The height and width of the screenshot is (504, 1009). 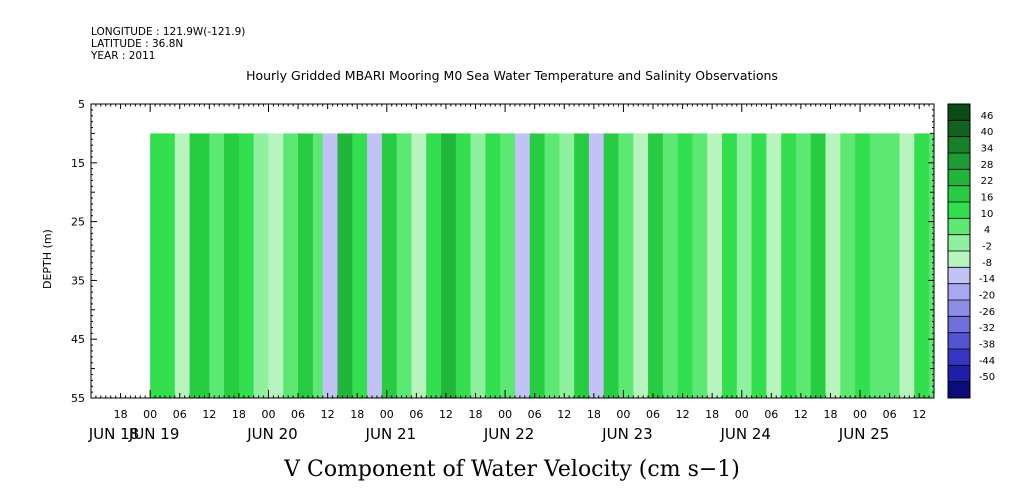 What do you see at coordinates (390, 434) in the screenshot?
I see `x-day-label: JUN 21` at bounding box center [390, 434].